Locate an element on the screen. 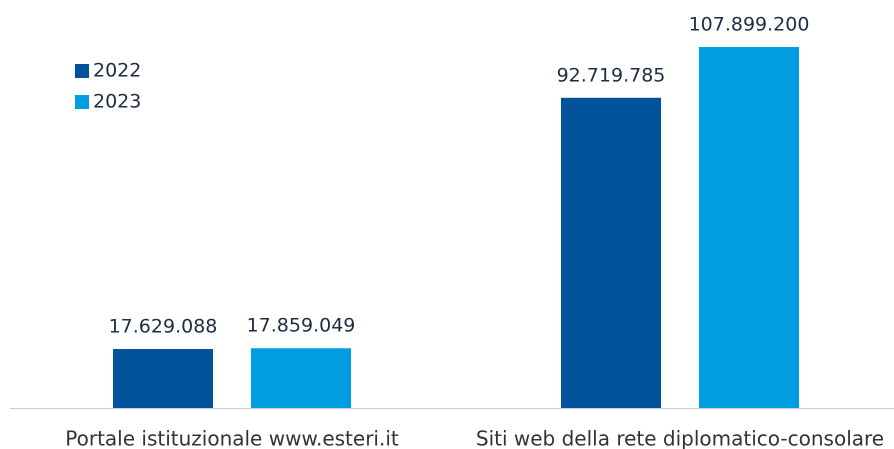 The width and height of the screenshot is (894, 449). data-label: 107.899.200 is located at coordinates (749, 25).